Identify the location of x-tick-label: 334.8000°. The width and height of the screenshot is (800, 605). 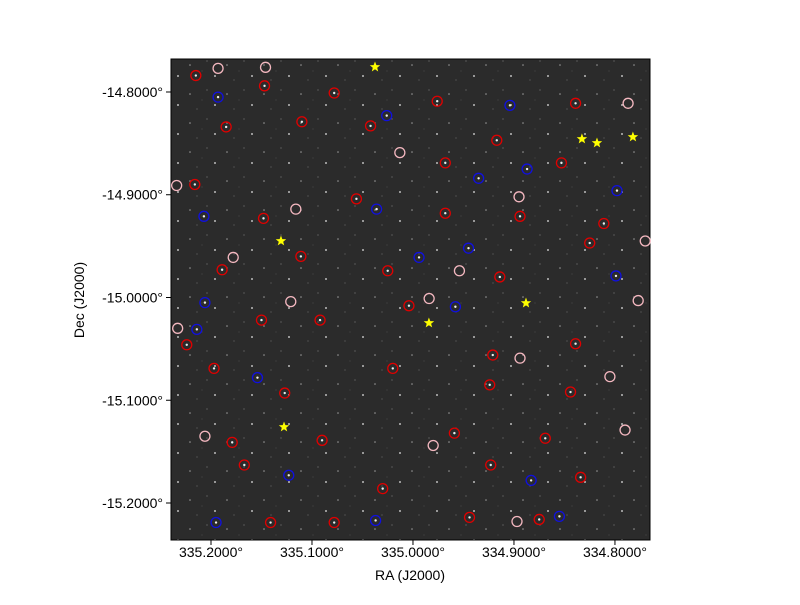
(615, 552).